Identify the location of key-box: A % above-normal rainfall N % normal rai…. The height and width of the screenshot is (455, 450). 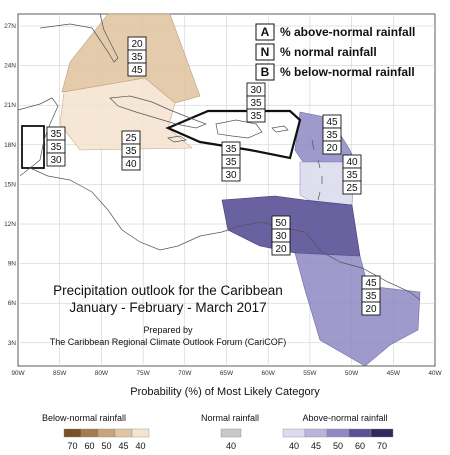
(335, 52).